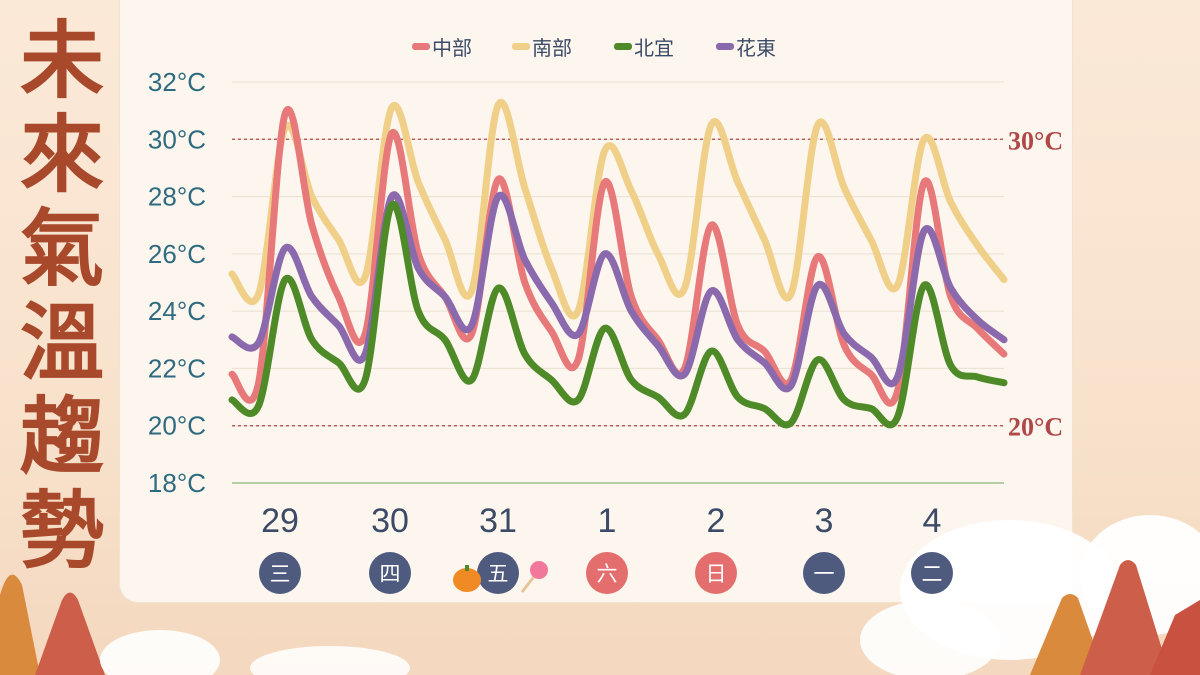 This screenshot has width=1200, height=675. What do you see at coordinates (716, 521) in the screenshot?
I see `x-tick-label: 2` at bounding box center [716, 521].